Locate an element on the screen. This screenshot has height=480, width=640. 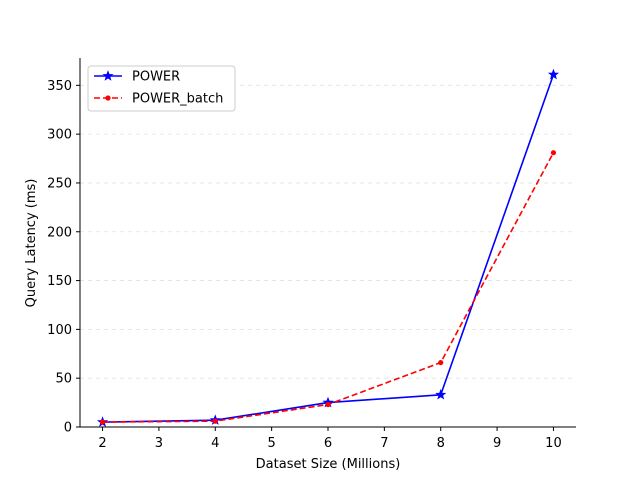
y-tick-label: 250 is located at coordinates (59, 183).